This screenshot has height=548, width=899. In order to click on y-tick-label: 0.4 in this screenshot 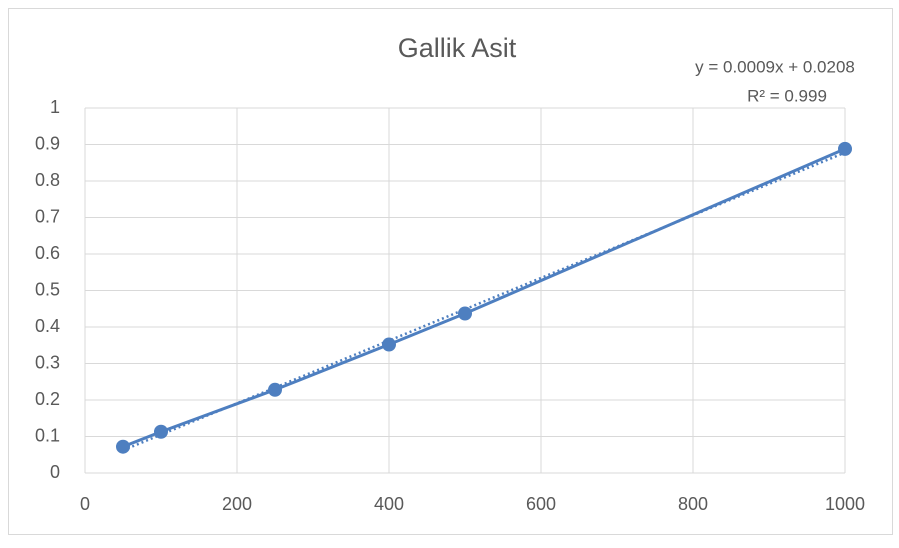, I will do `click(47, 326)`.